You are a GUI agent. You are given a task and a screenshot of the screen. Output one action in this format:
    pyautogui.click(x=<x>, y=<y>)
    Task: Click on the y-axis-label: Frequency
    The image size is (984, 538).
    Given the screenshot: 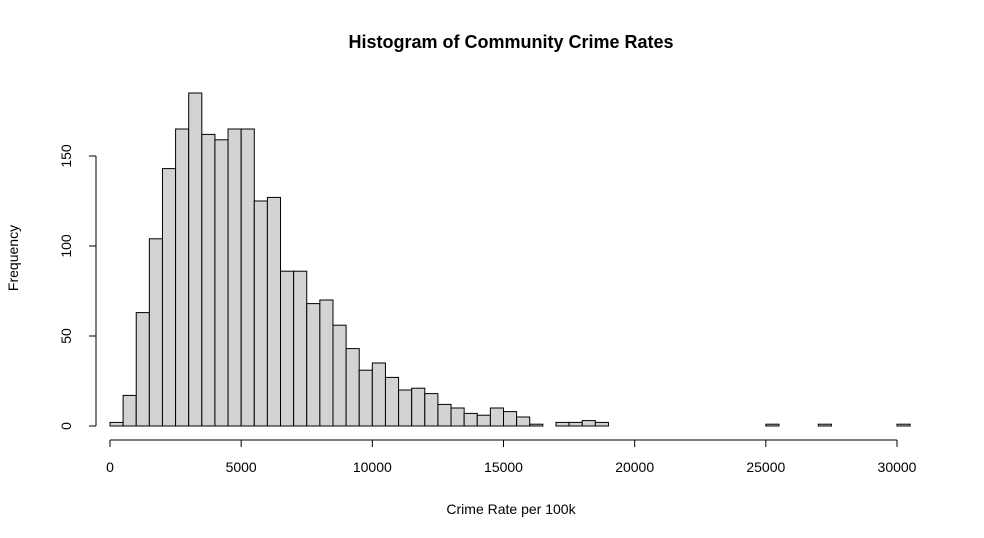 What is the action you would take?
    pyautogui.click(x=13, y=258)
    